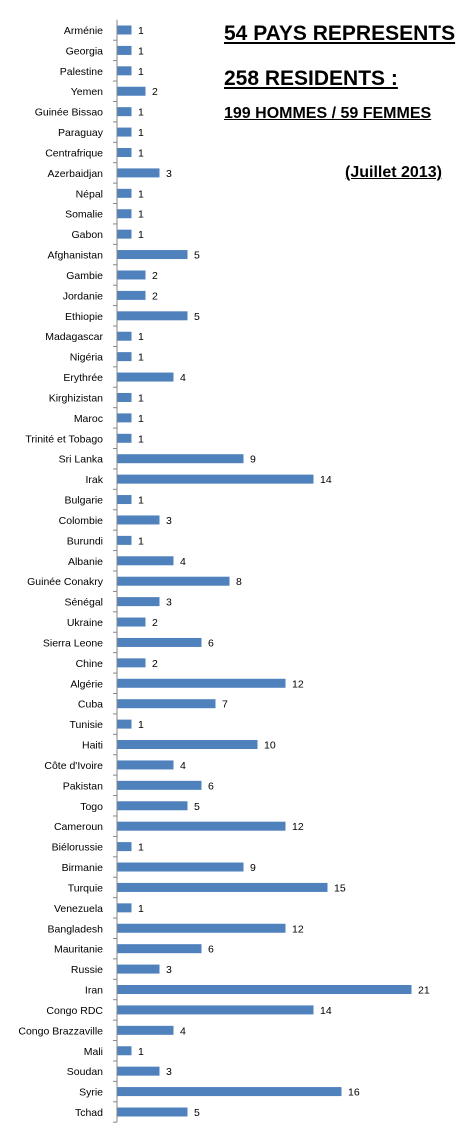 This screenshot has height=1139, width=470. Describe the element at coordinates (85, 562) in the screenshot. I see `category-label: Albanie` at that location.